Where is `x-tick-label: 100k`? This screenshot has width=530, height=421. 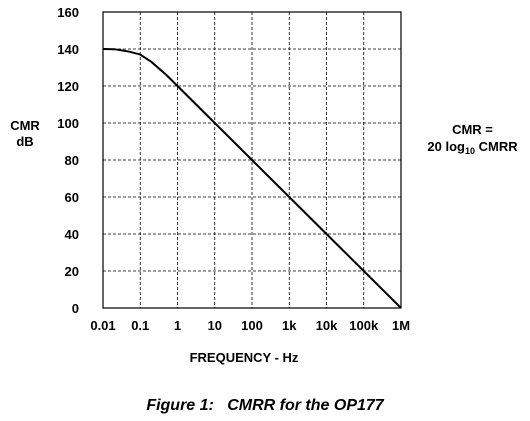 x-tick-label: 100k is located at coordinates (364, 325).